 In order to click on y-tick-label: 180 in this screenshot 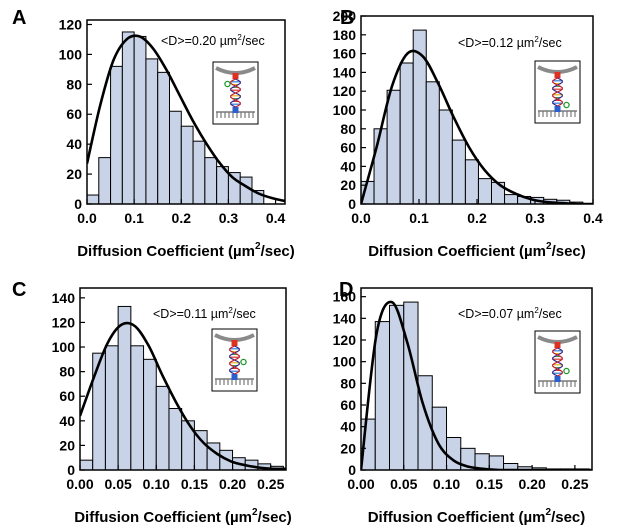, I will do `click(345, 35)`.